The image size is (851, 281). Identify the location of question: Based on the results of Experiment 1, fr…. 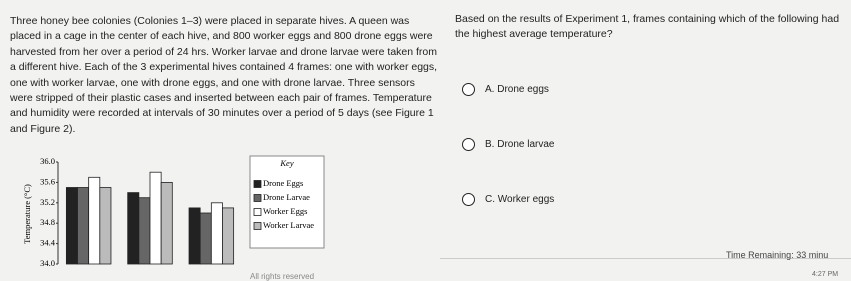
(647, 27).